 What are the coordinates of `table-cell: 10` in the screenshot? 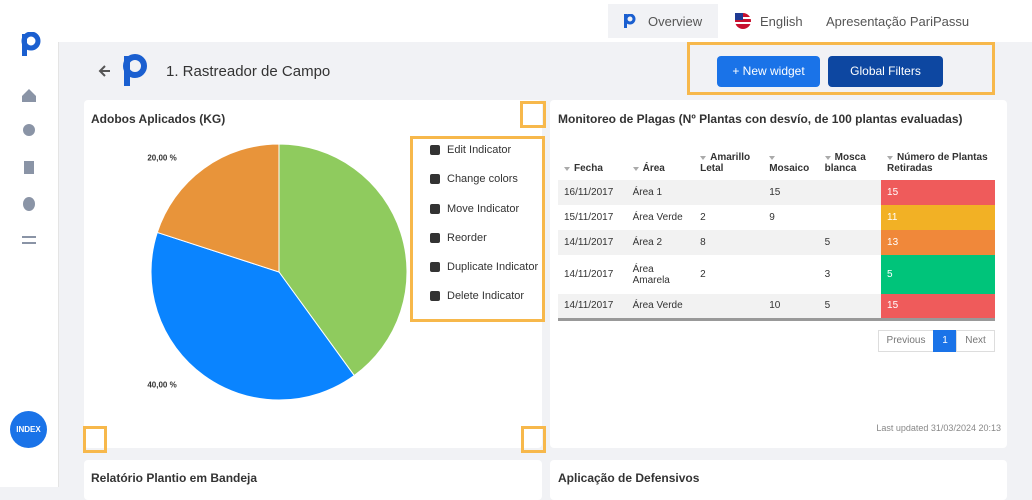 It's located at (775, 306).